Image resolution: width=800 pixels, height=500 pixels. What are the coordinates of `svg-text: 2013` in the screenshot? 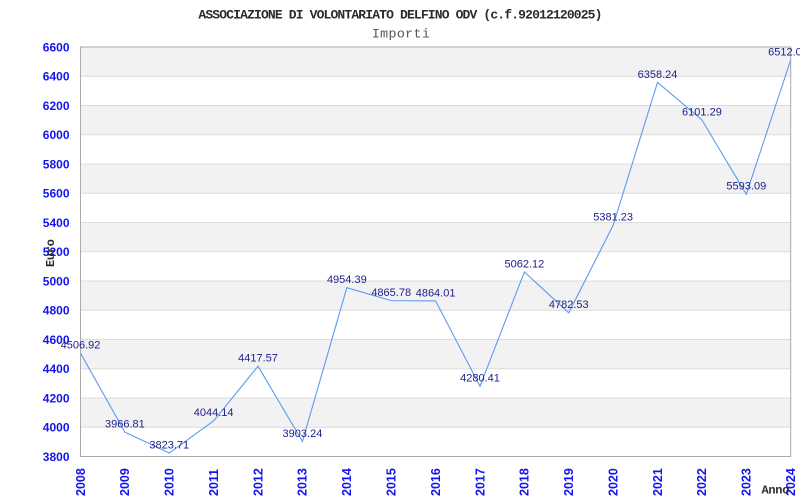 It's located at (303, 482).